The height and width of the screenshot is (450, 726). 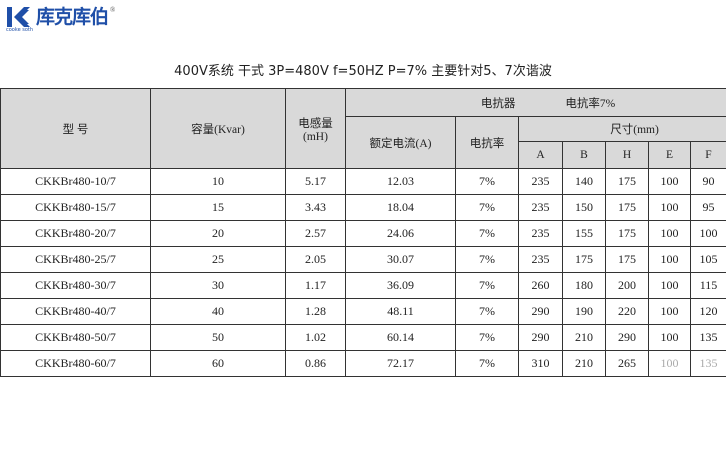 What do you see at coordinates (218, 181) in the screenshot?
I see `table-cell: 10` at bounding box center [218, 181].